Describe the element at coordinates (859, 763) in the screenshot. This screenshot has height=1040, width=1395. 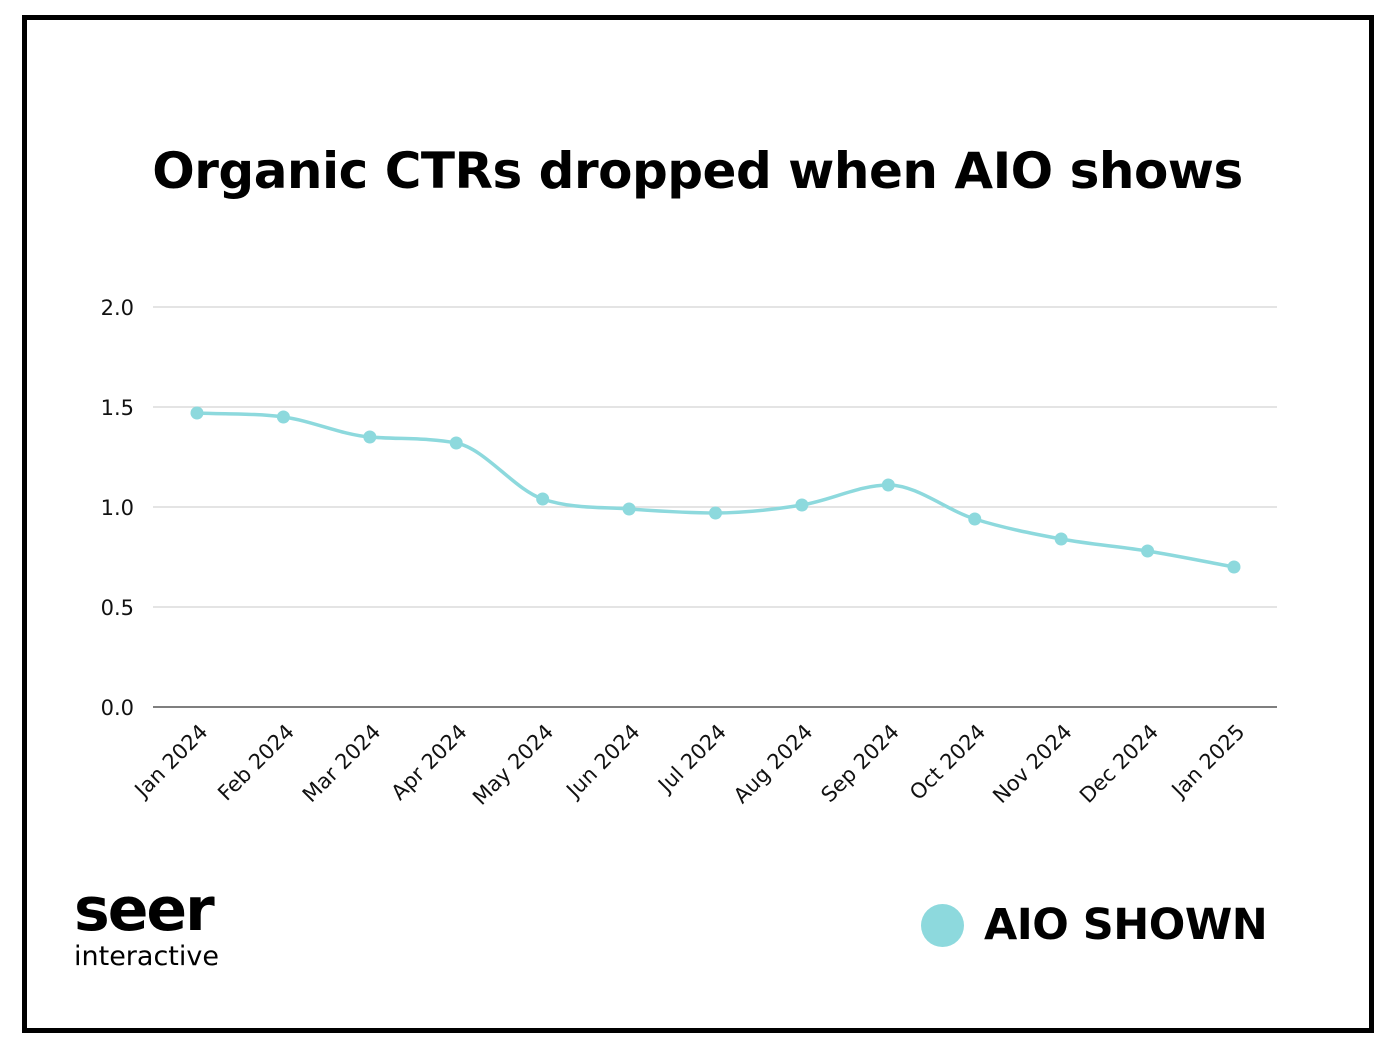
I see `x-tick-label: Sep 2024` at that location.